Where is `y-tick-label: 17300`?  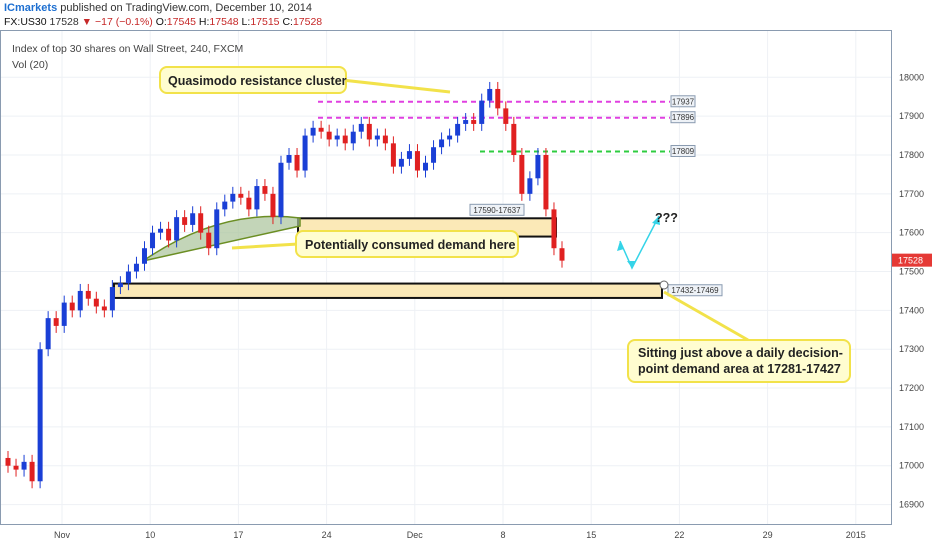 y-tick-label: 17300 is located at coordinates (911, 349).